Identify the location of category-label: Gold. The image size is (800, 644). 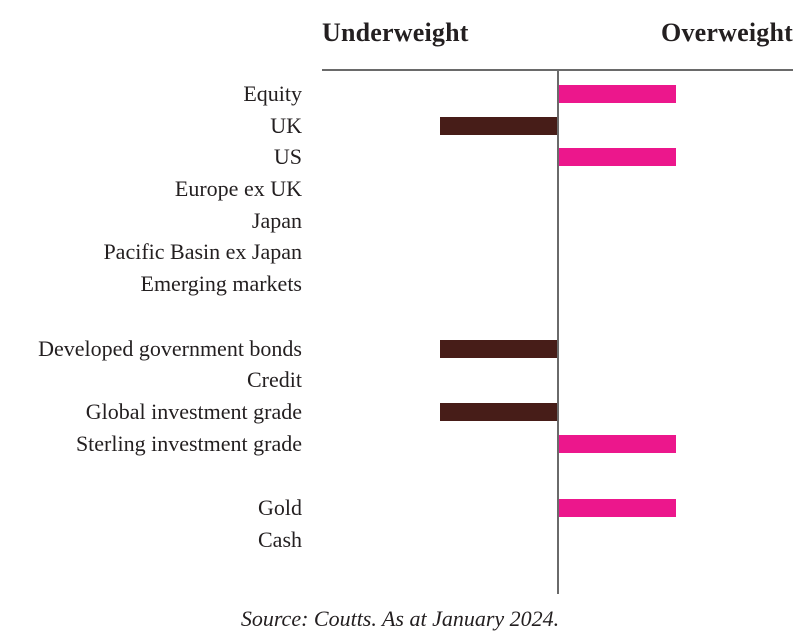
(280, 508).